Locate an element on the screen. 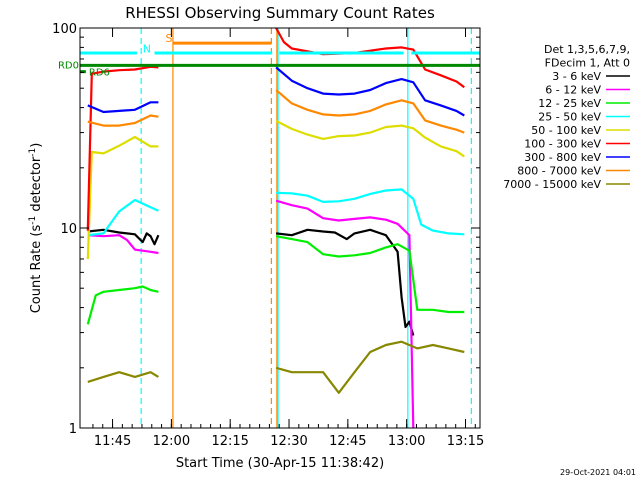  status-bars: N S RD0 RD6 is located at coordinates (269, 55).